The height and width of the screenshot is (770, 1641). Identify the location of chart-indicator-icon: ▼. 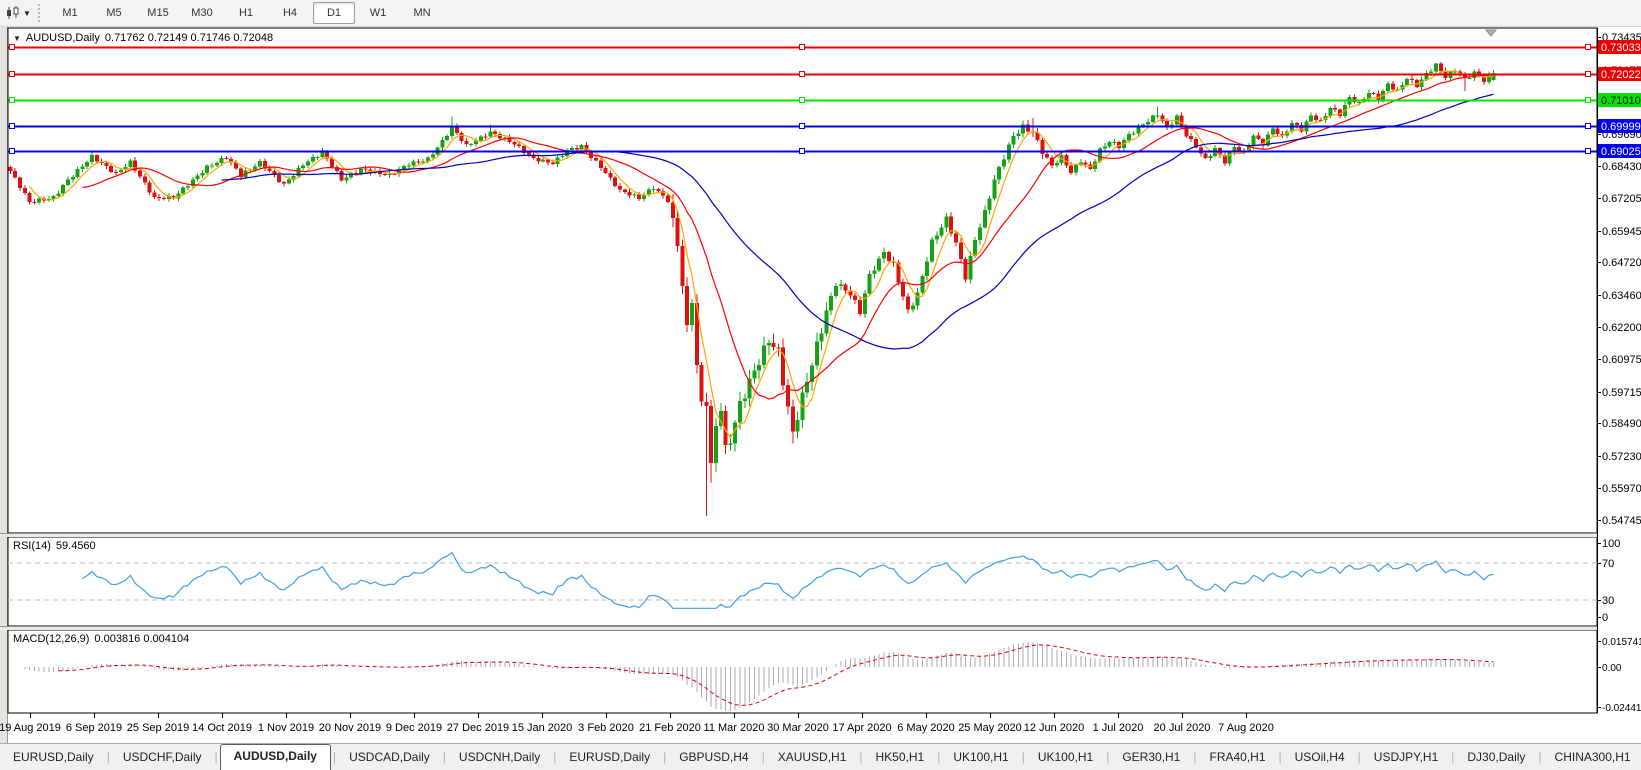
(18, 13).